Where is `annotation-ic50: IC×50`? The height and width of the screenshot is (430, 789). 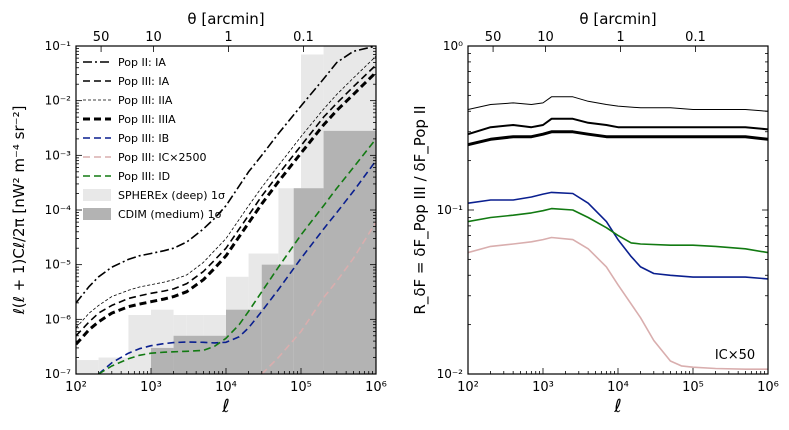
annotation-ic50: IC×50 is located at coordinates (735, 355).